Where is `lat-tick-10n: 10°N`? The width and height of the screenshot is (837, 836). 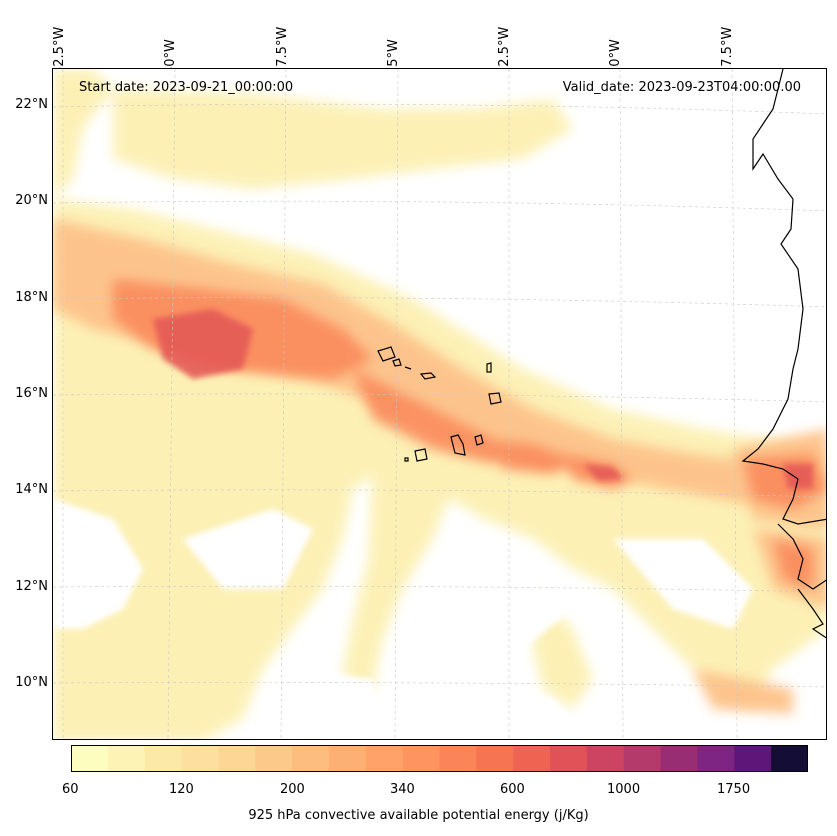 lat-tick-10n: 10°N is located at coordinates (31, 682).